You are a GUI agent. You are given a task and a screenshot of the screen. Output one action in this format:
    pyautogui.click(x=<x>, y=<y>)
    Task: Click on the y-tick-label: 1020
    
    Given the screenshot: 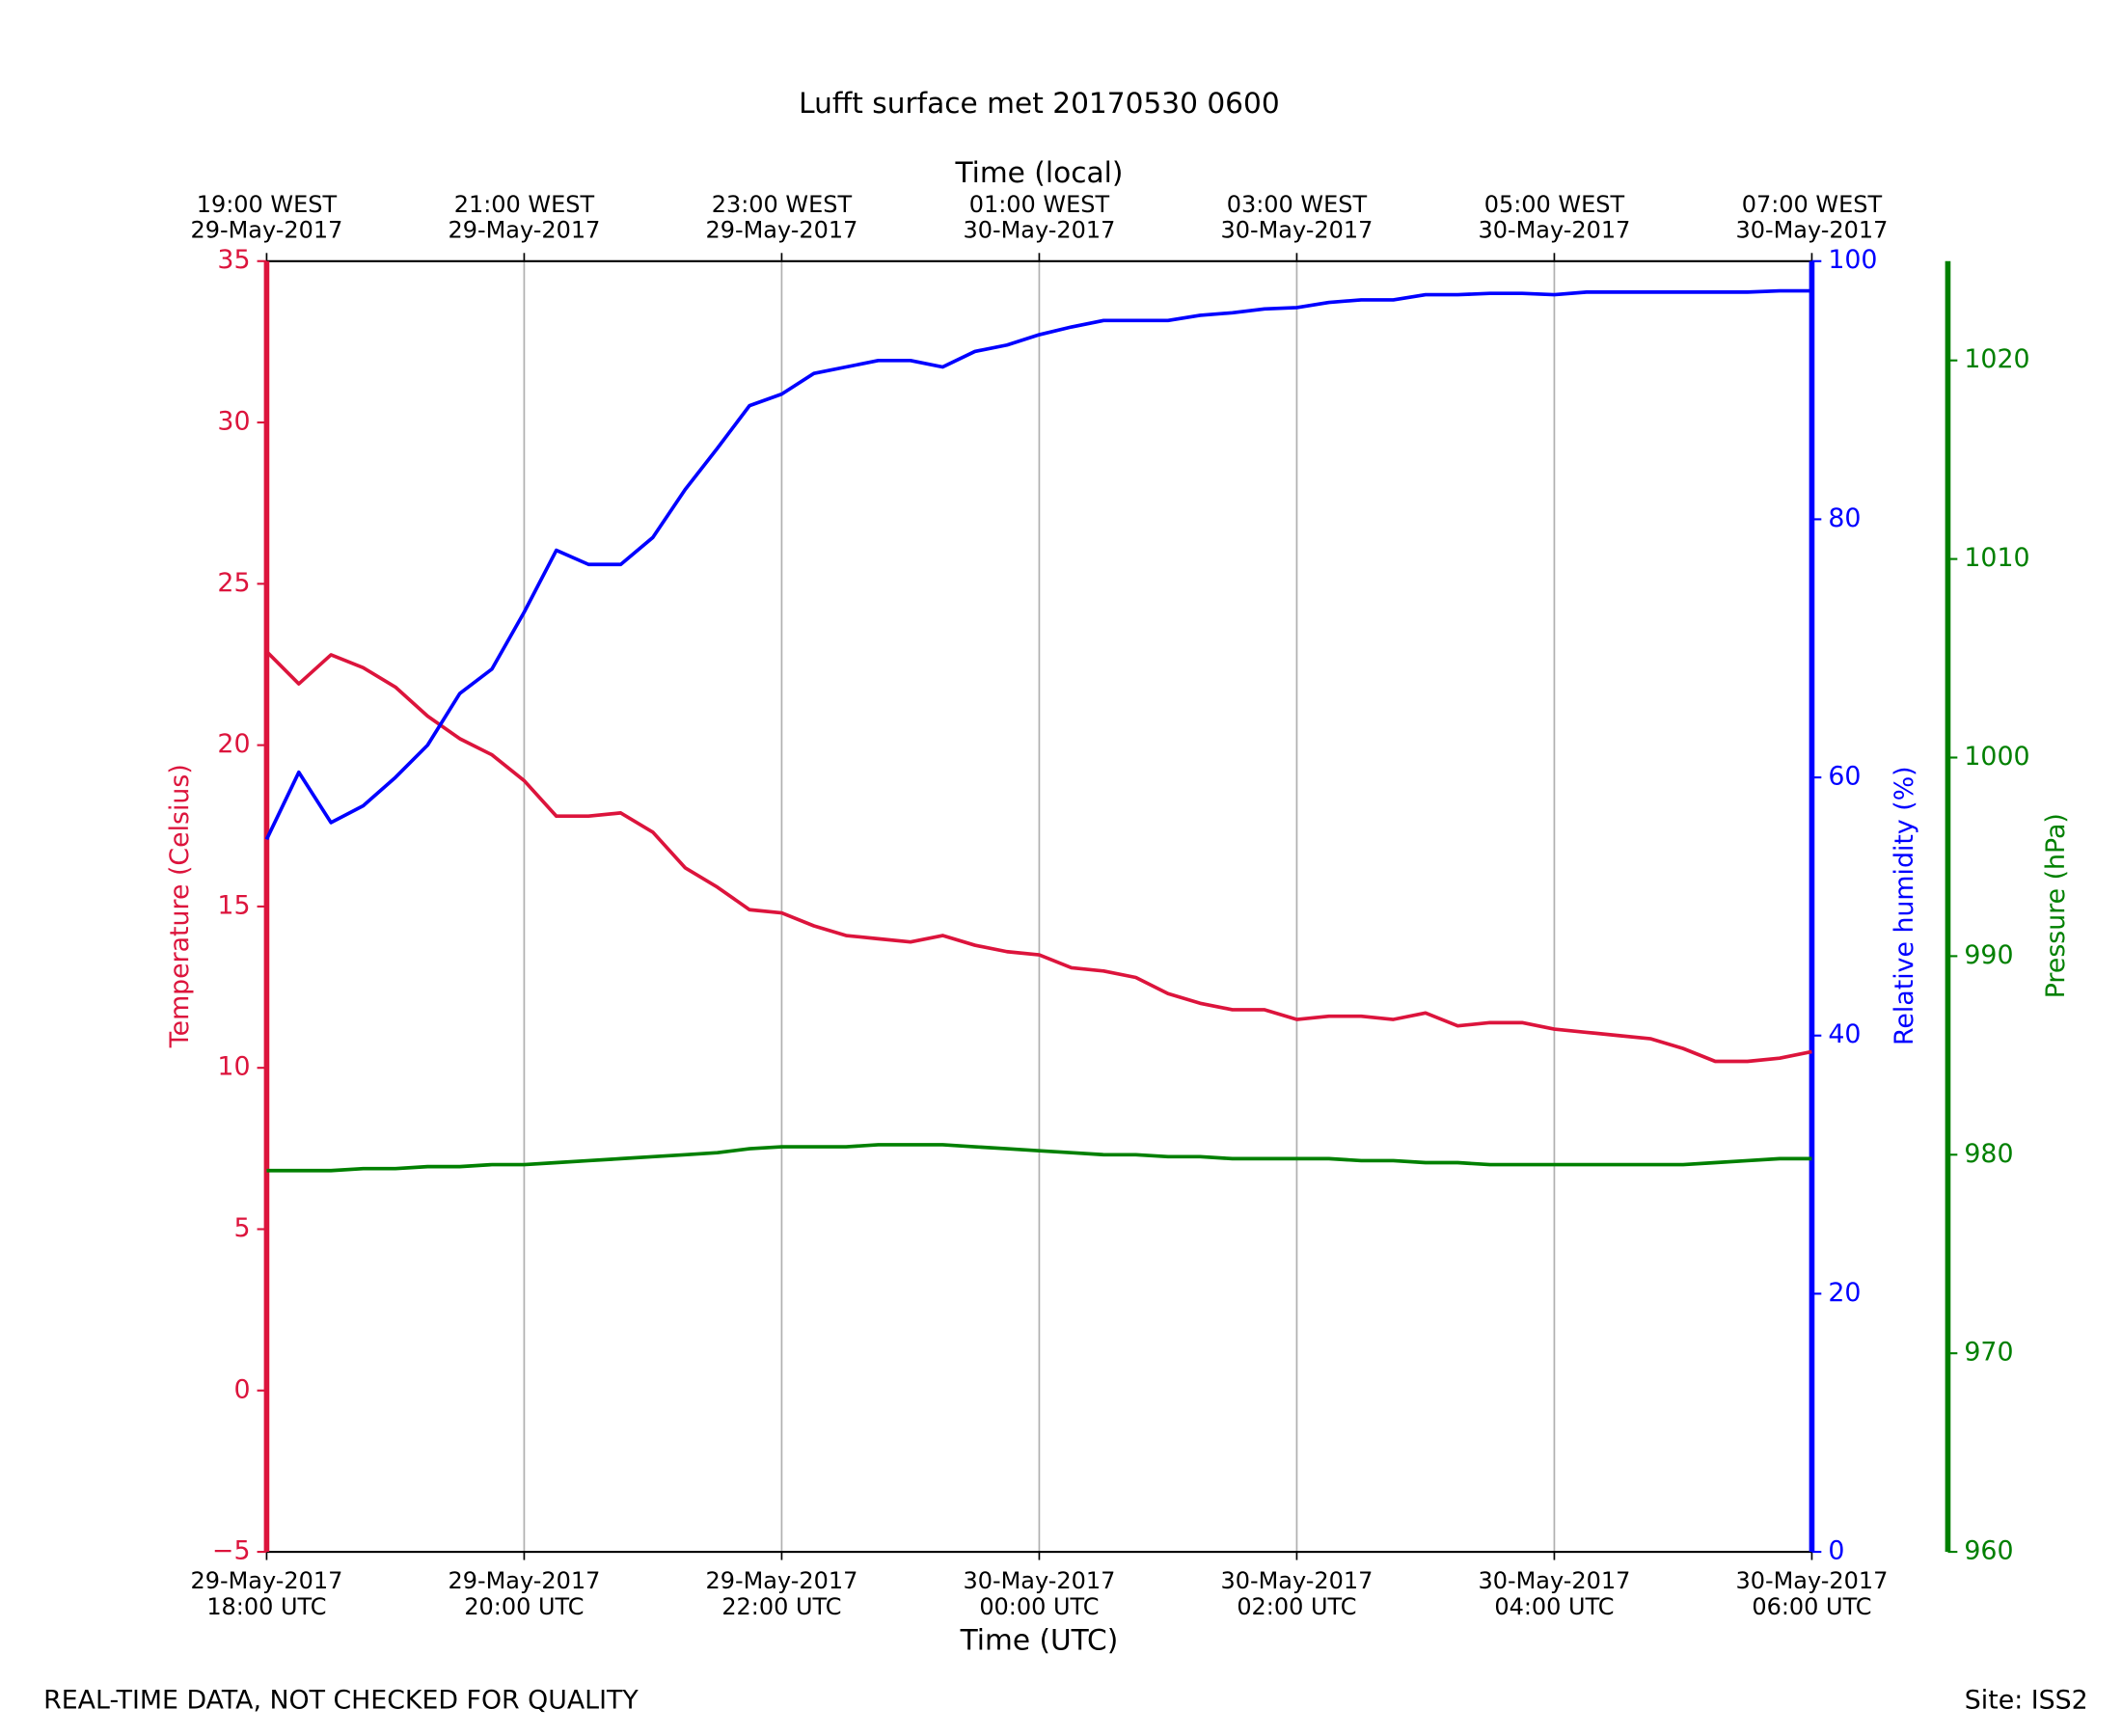 What is the action you would take?
    pyautogui.click(x=1997, y=359)
    